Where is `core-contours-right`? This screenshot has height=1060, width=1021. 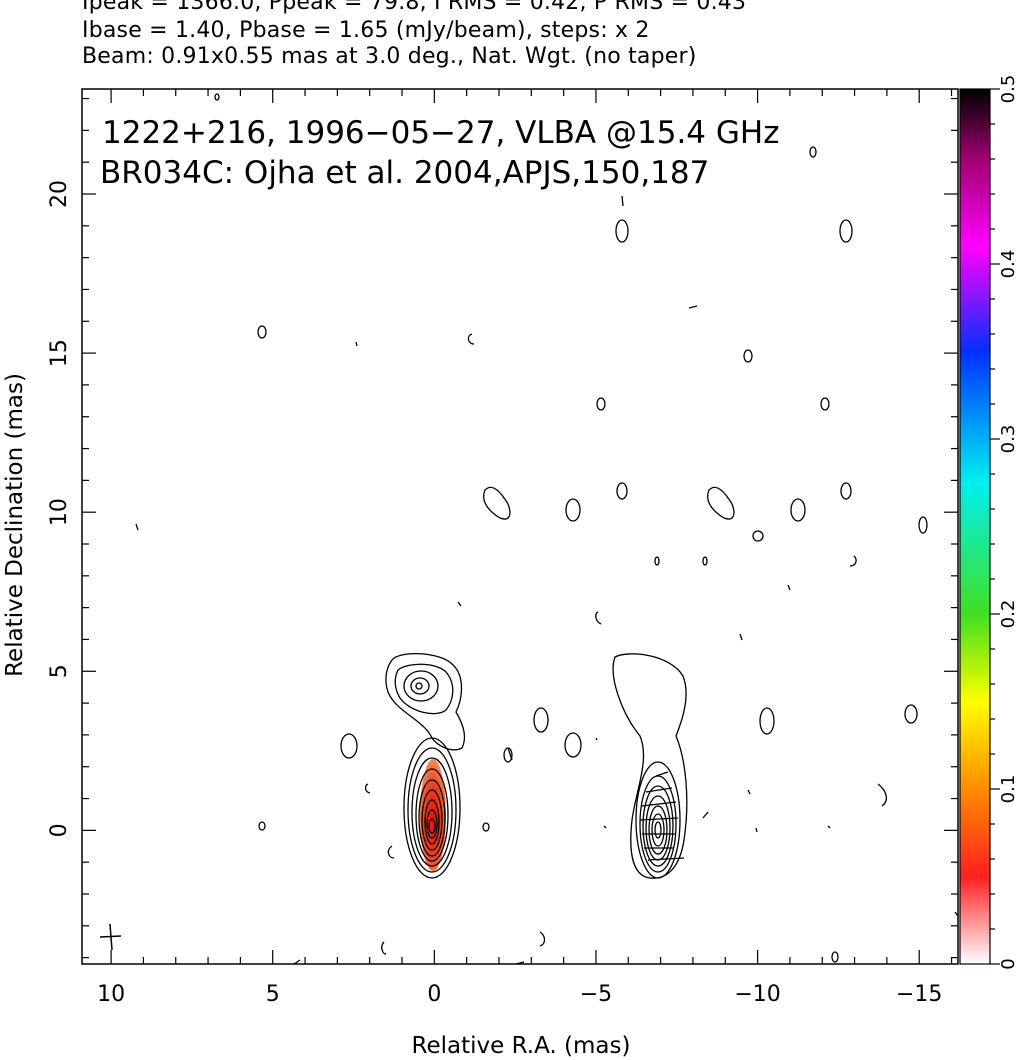
core-contours-right is located at coordinates (650, 766).